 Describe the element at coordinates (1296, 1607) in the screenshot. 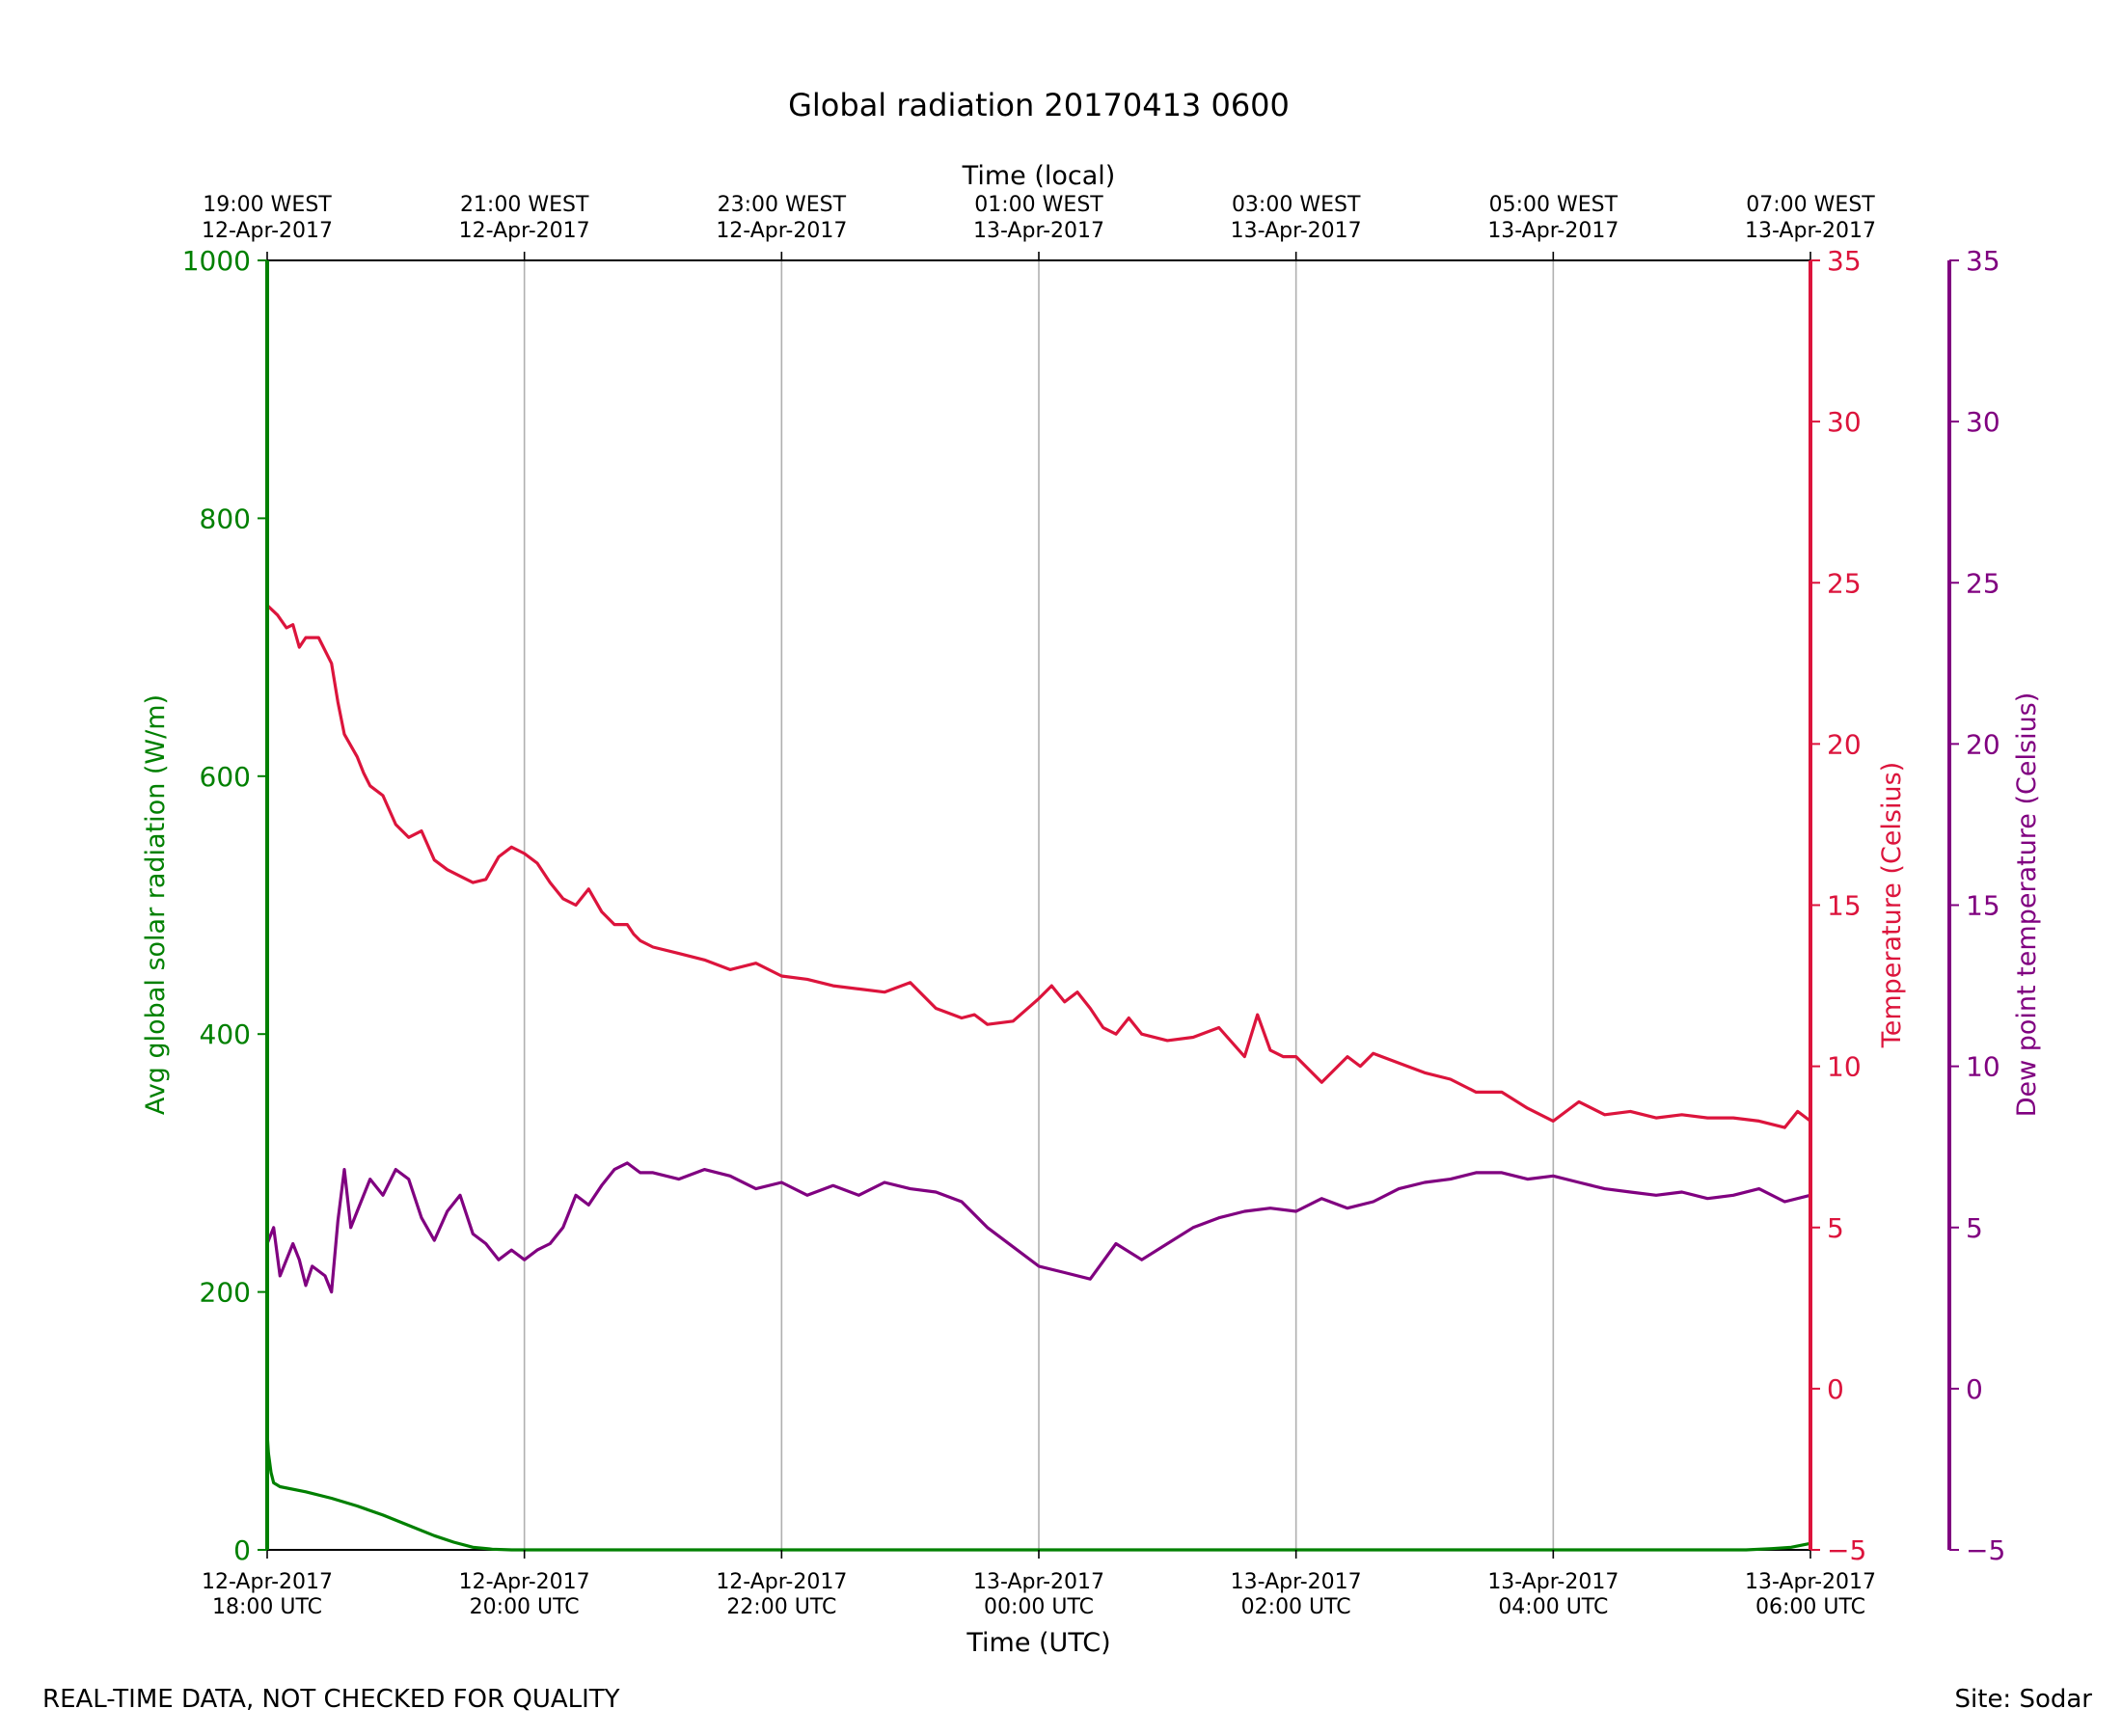

I see `x-tick-label-time: 02:00 UTC` at that location.